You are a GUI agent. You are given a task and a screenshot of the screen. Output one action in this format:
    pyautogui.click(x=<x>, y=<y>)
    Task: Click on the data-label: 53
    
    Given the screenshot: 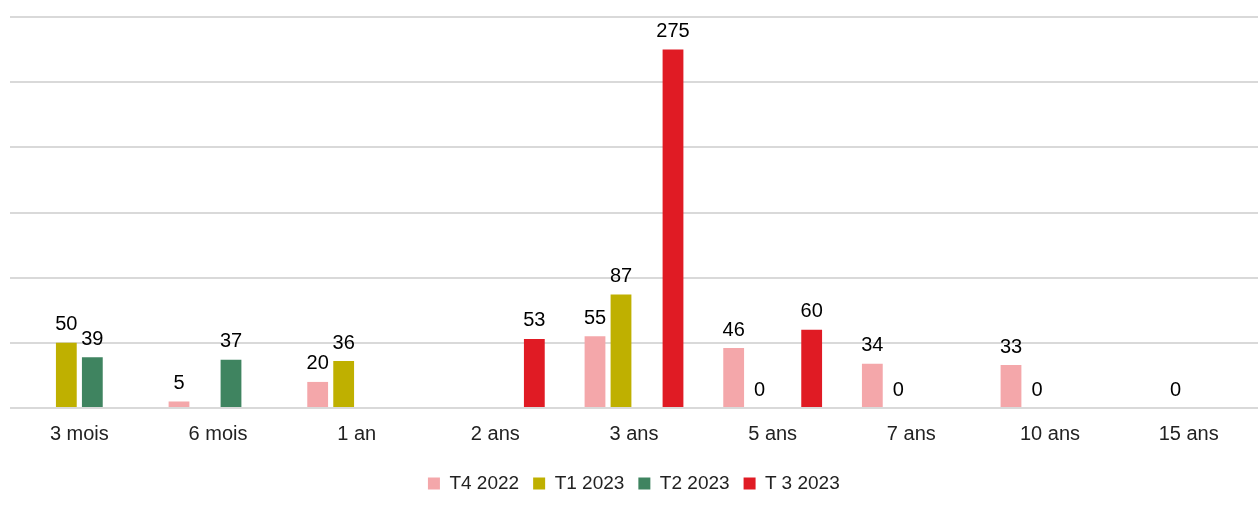 What is the action you would take?
    pyautogui.click(x=534, y=319)
    